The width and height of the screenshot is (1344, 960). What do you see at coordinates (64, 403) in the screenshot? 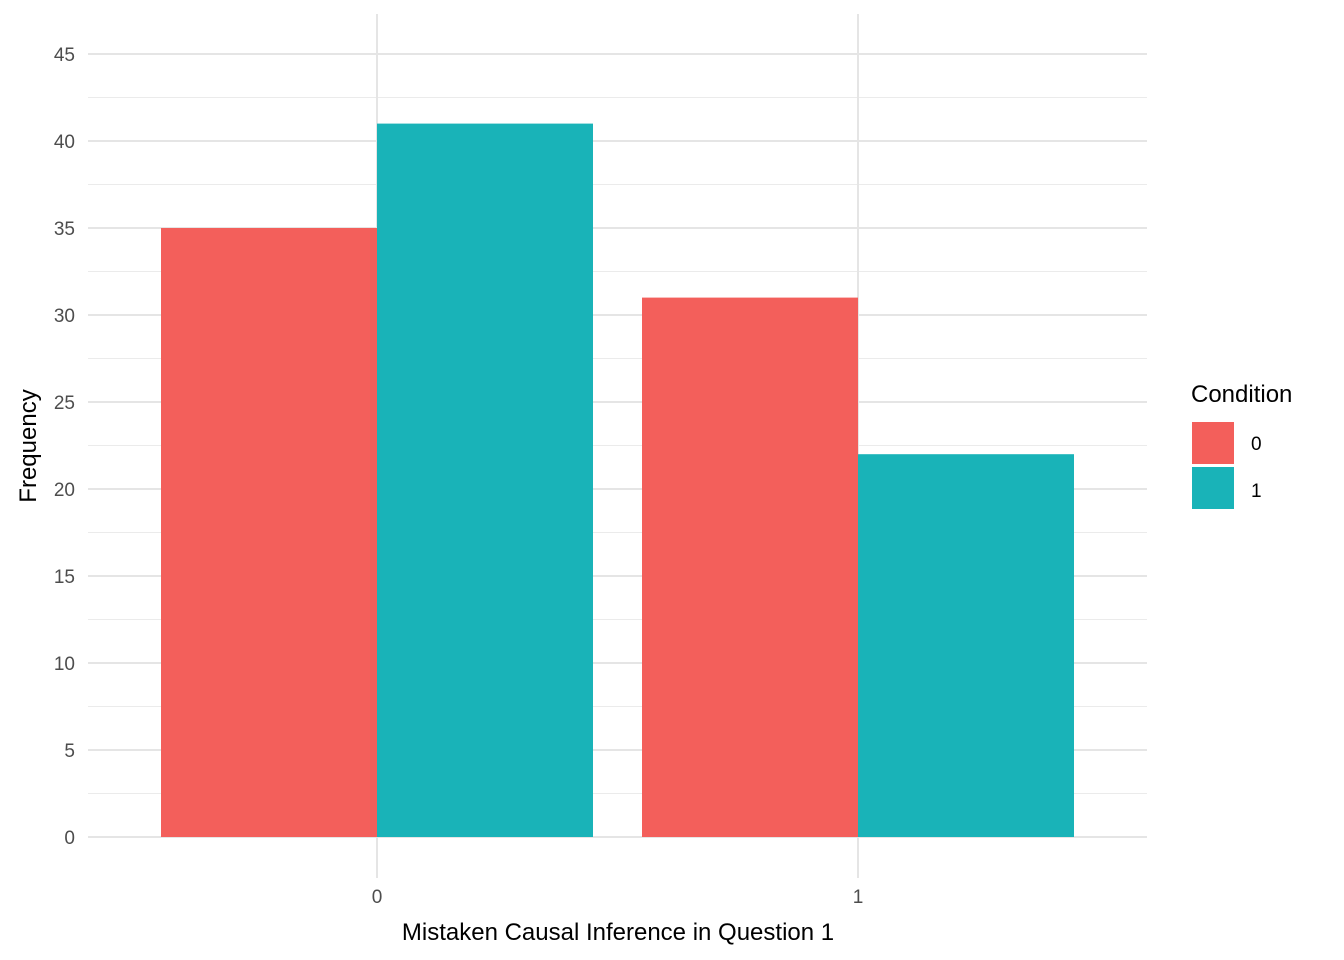
I see `y-tick-label: 25` at bounding box center [64, 403].